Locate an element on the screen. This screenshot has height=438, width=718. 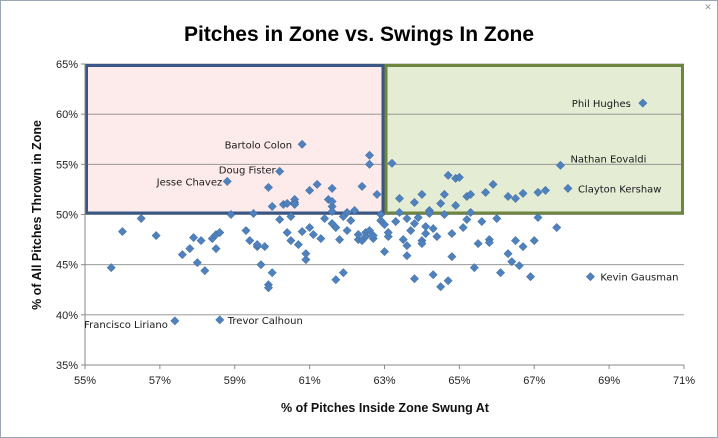
y-tick-label: 55% is located at coordinates (67, 165).